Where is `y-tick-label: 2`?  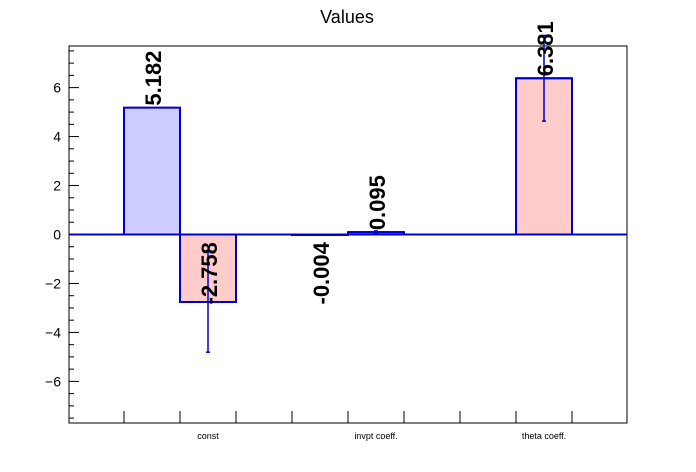 y-tick-label: 2 is located at coordinates (57, 186).